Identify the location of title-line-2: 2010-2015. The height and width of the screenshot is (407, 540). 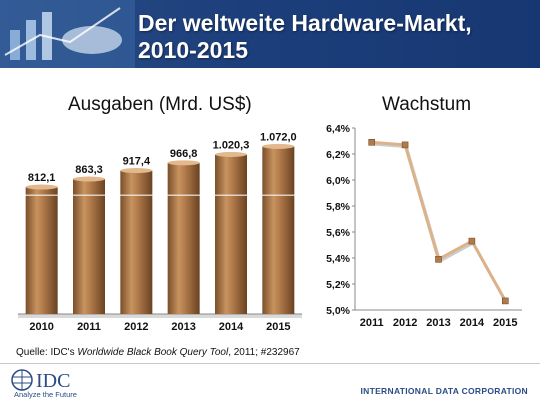
(193, 50).